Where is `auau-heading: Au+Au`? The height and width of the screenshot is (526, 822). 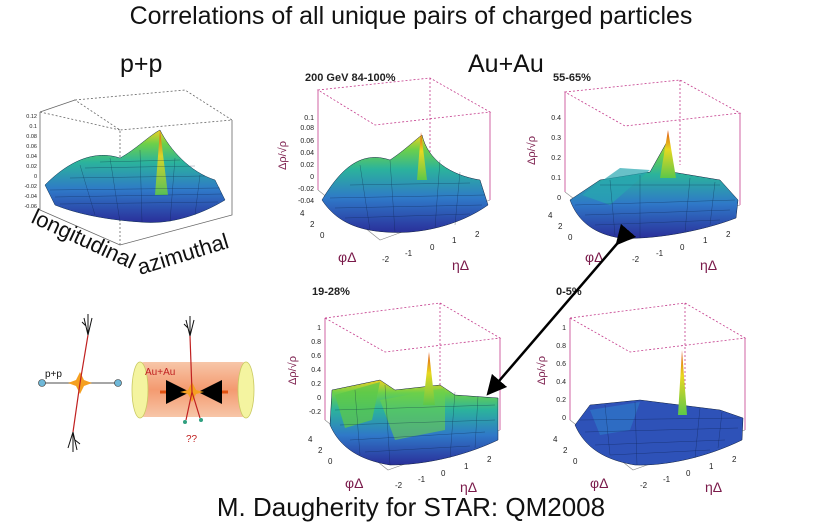
auau-heading: Au+Au is located at coordinates (506, 64).